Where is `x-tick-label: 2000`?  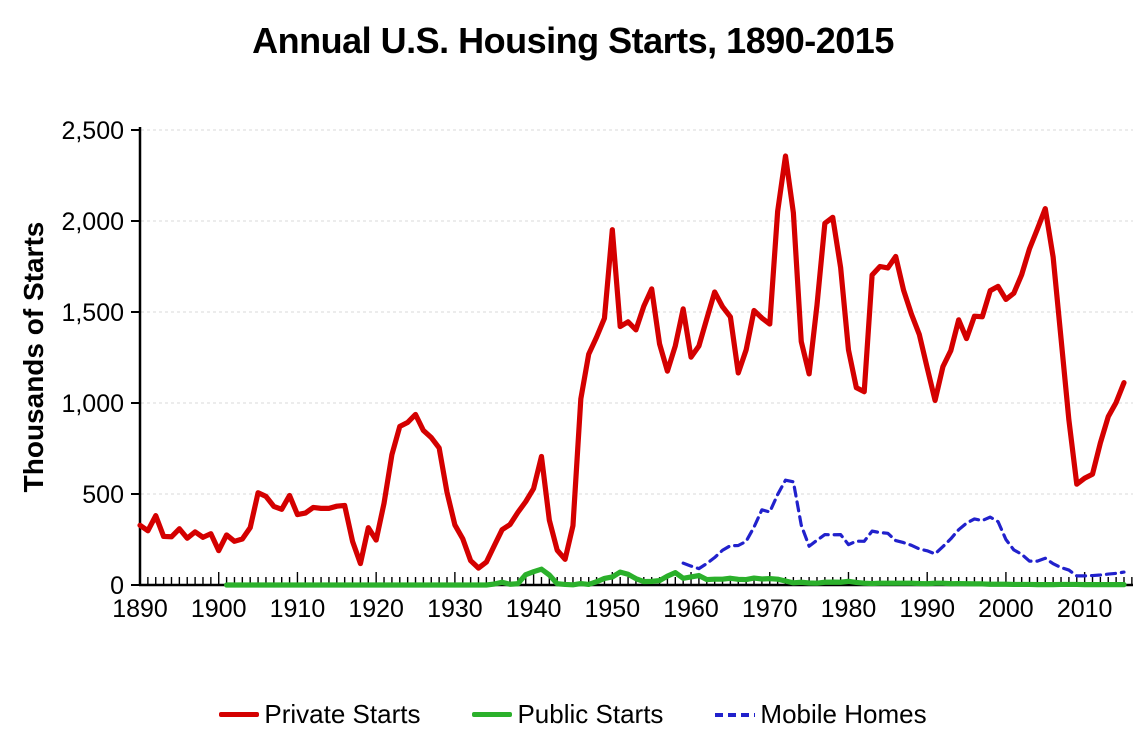 x-tick-label: 2000 is located at coordinates (1006, 609).